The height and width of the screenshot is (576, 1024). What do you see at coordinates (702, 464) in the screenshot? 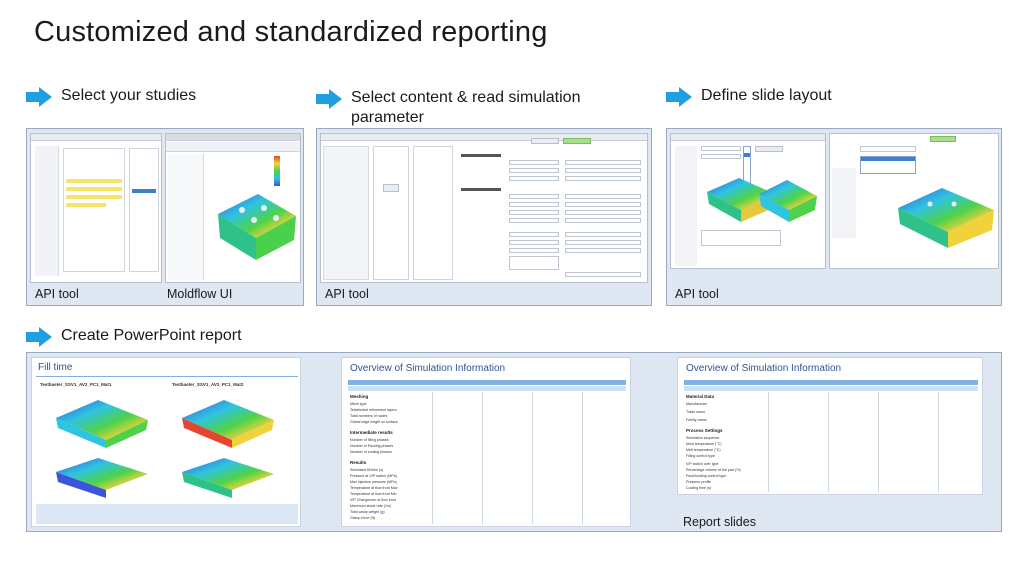
I see `table-row: V/P switch over type` at bounding box center [702, 464].